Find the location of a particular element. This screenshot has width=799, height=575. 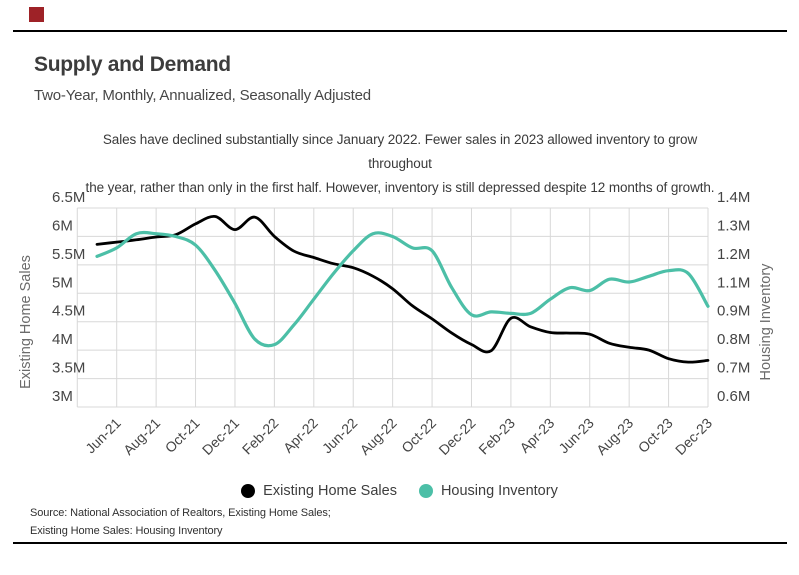

x-axis-tick-label: Feb-23 is located at coordinates (496, 436).